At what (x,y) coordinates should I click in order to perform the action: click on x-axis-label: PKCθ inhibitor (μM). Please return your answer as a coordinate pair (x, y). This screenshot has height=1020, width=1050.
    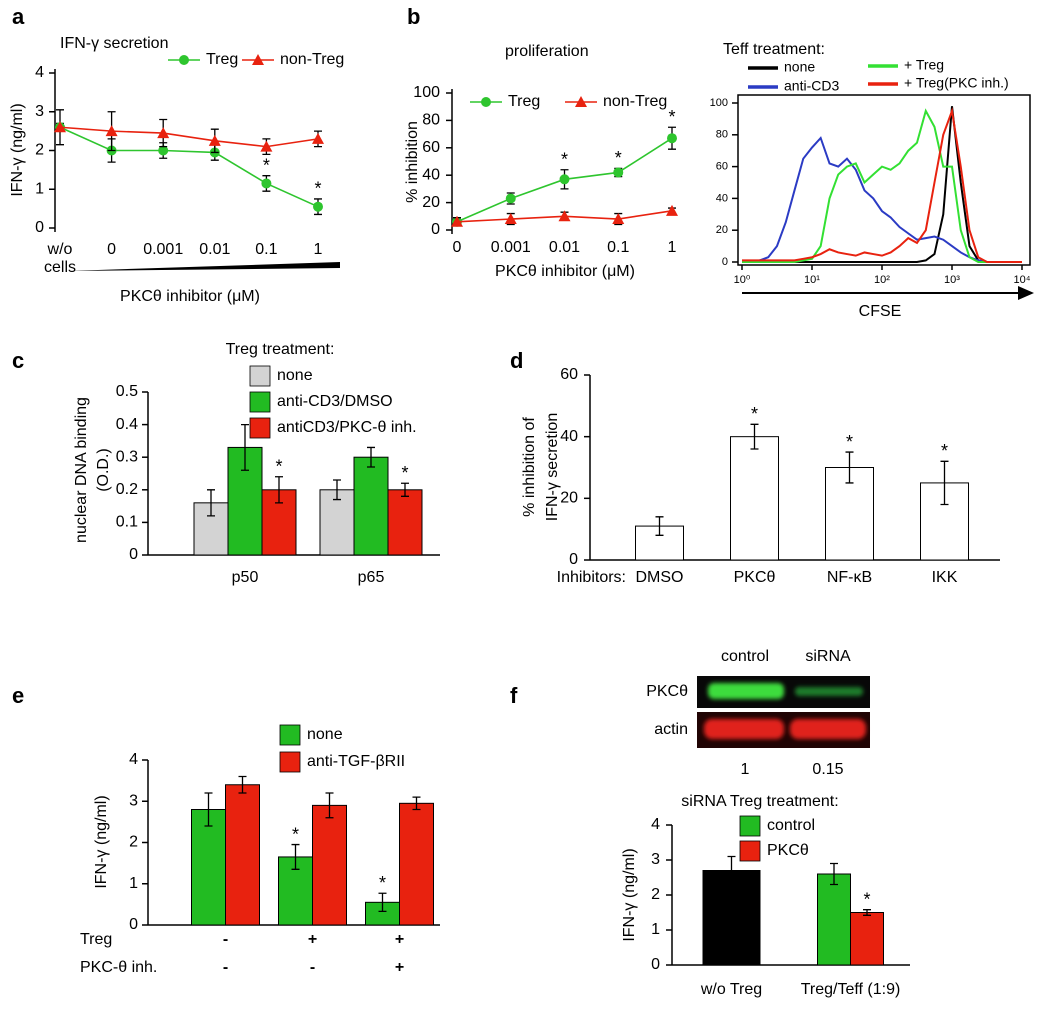
    Looking at the image, I should click on (190, 296).